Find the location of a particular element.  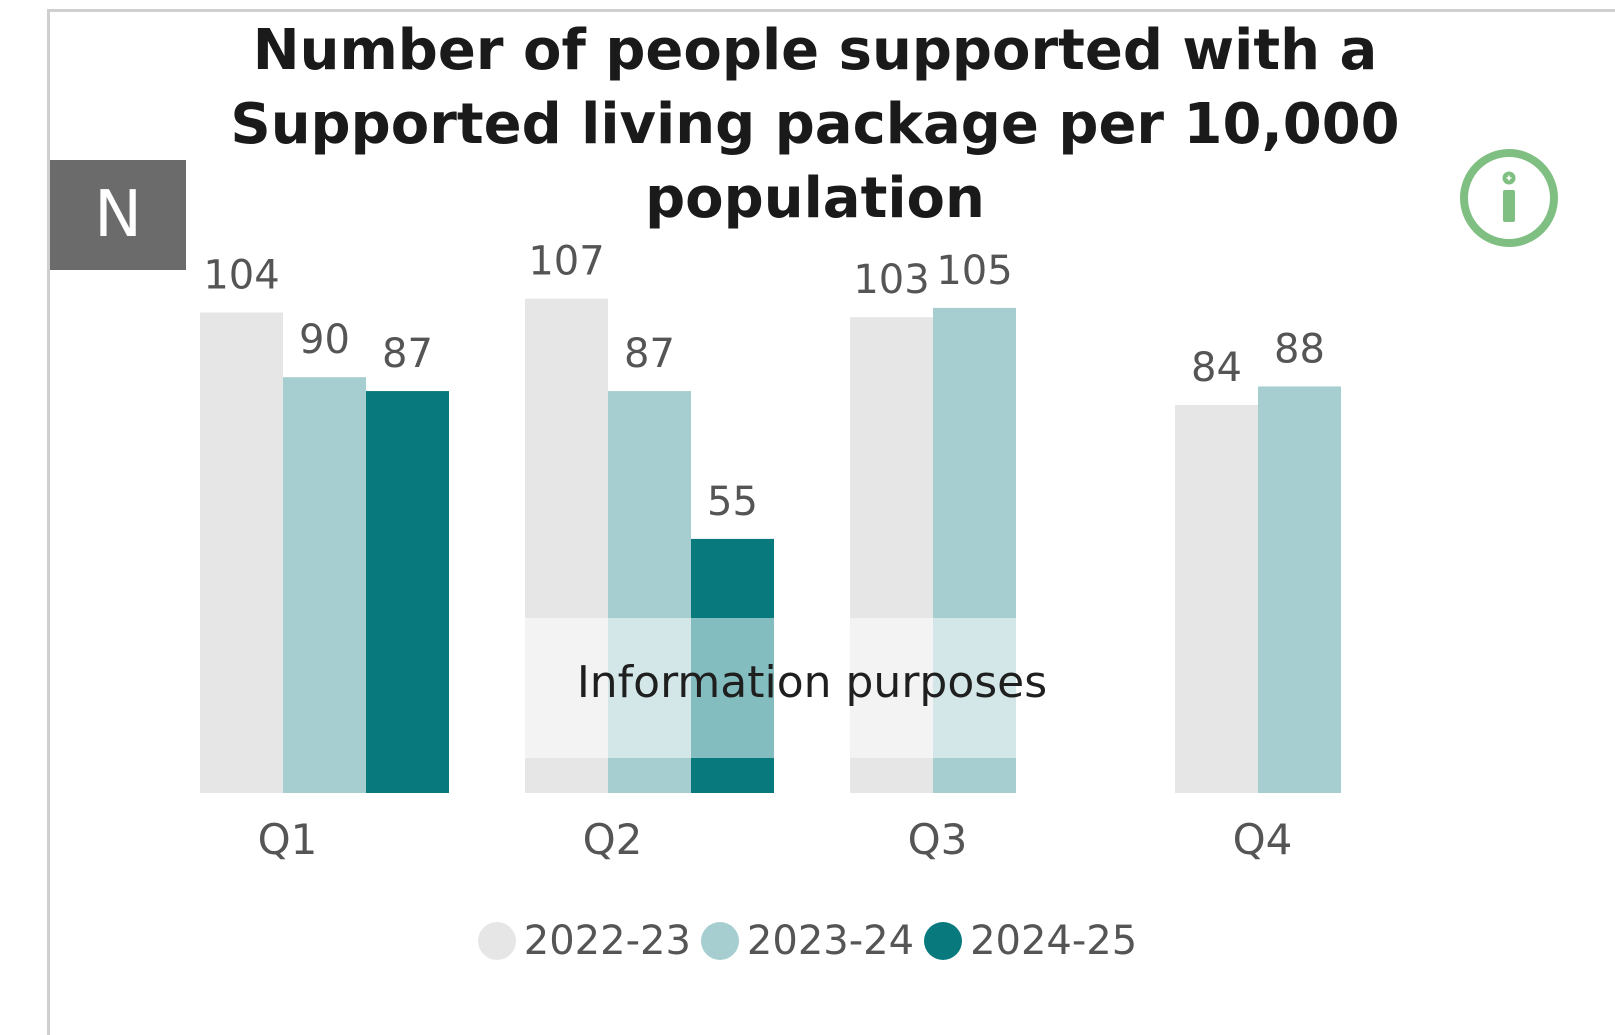

n-badge: N is located at coordinates (118, 215).